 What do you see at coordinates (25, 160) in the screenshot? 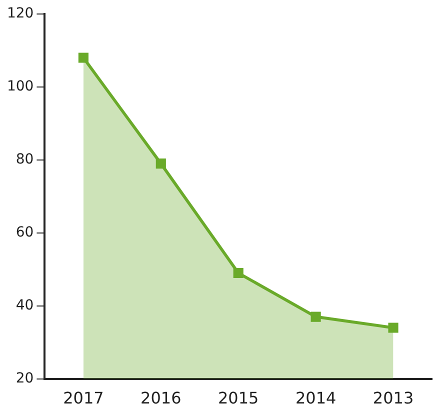
I see `y-tick-label: 80` at bounding box center [25, 160].